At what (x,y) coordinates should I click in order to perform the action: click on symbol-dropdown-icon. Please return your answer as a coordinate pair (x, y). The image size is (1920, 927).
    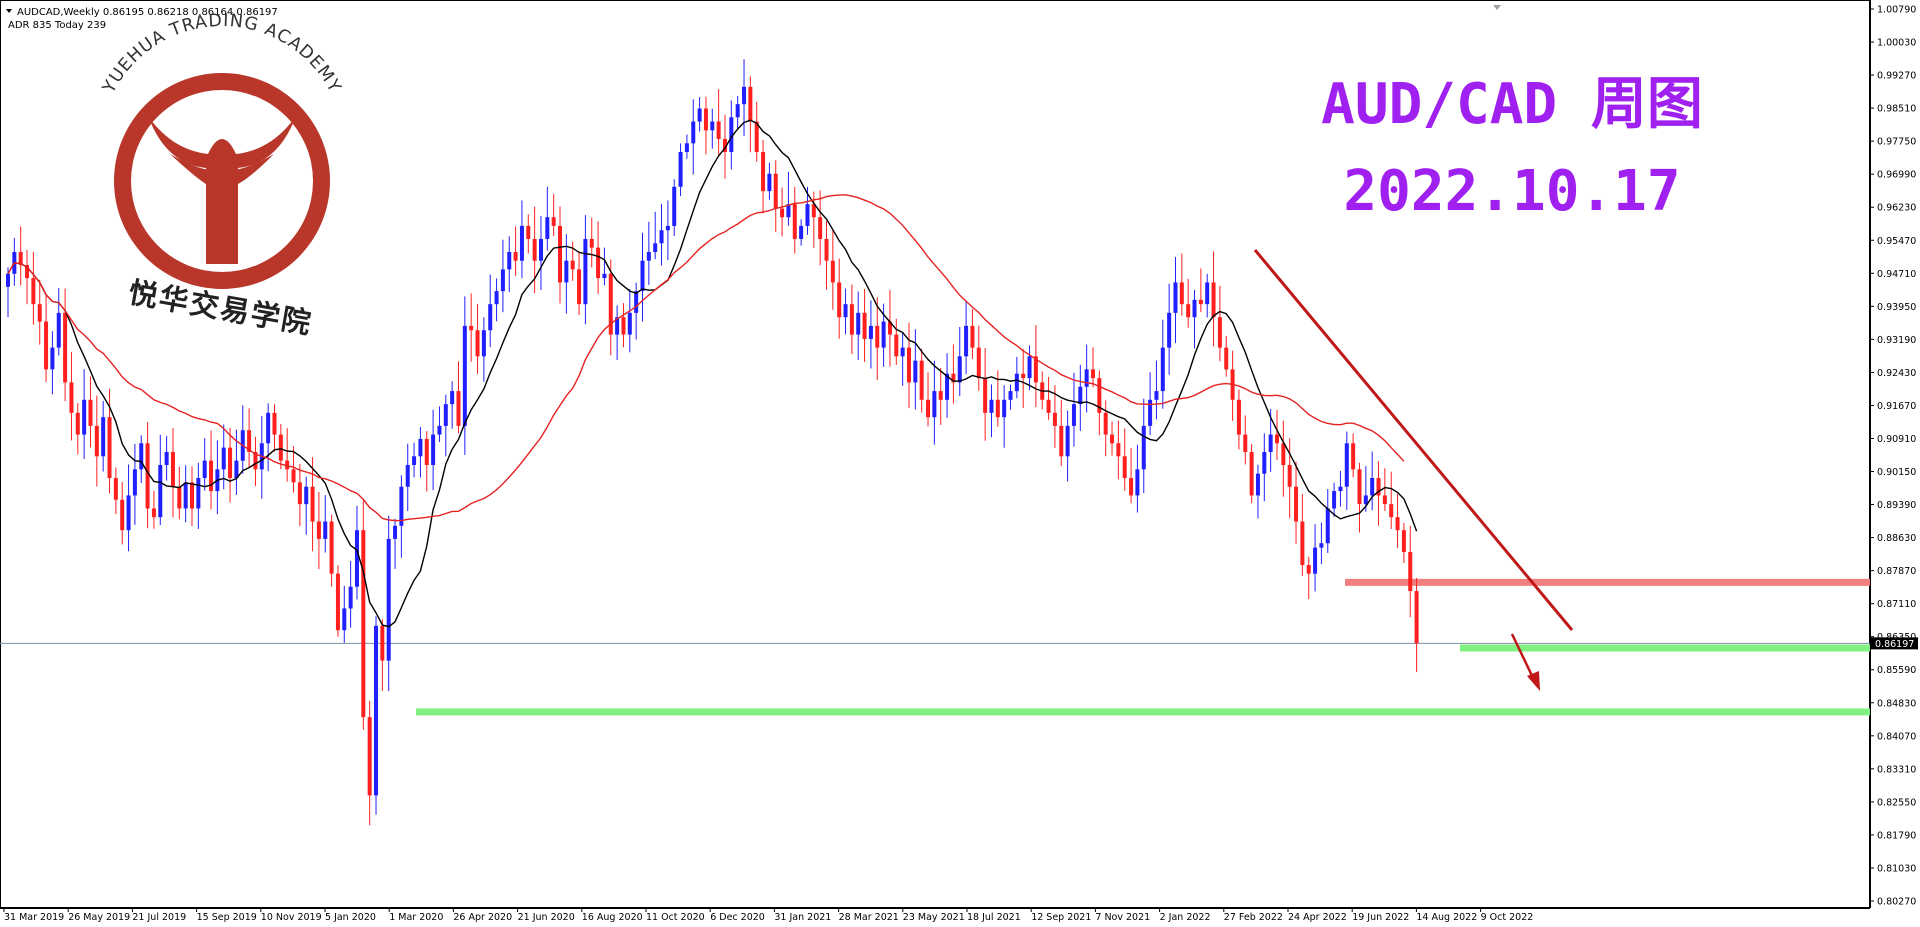
    Looking at the image, I should click on (9, 11).